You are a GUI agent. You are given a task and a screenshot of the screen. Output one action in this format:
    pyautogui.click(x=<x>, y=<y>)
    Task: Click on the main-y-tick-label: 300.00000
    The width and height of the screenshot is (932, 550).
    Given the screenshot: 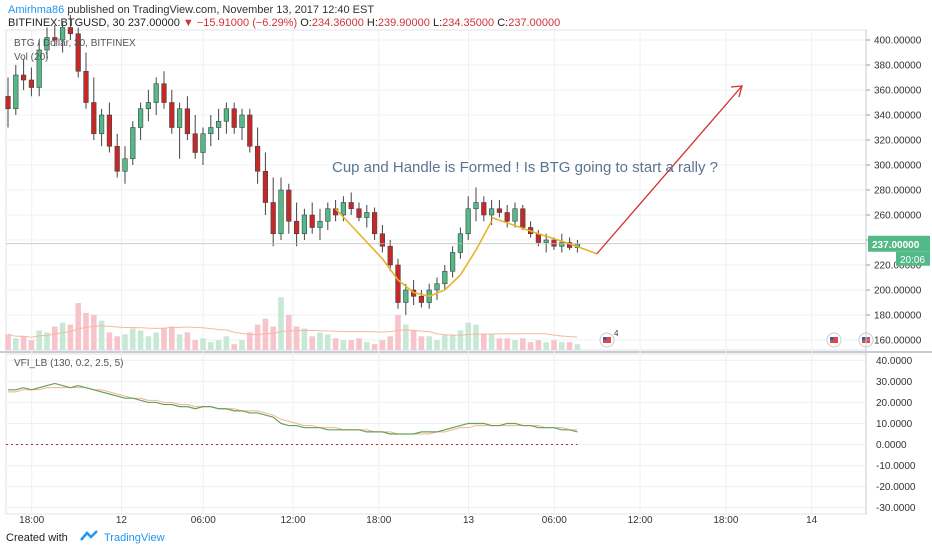 What is the action you would take?
    pyautogui.click(x=898, y=166)
    